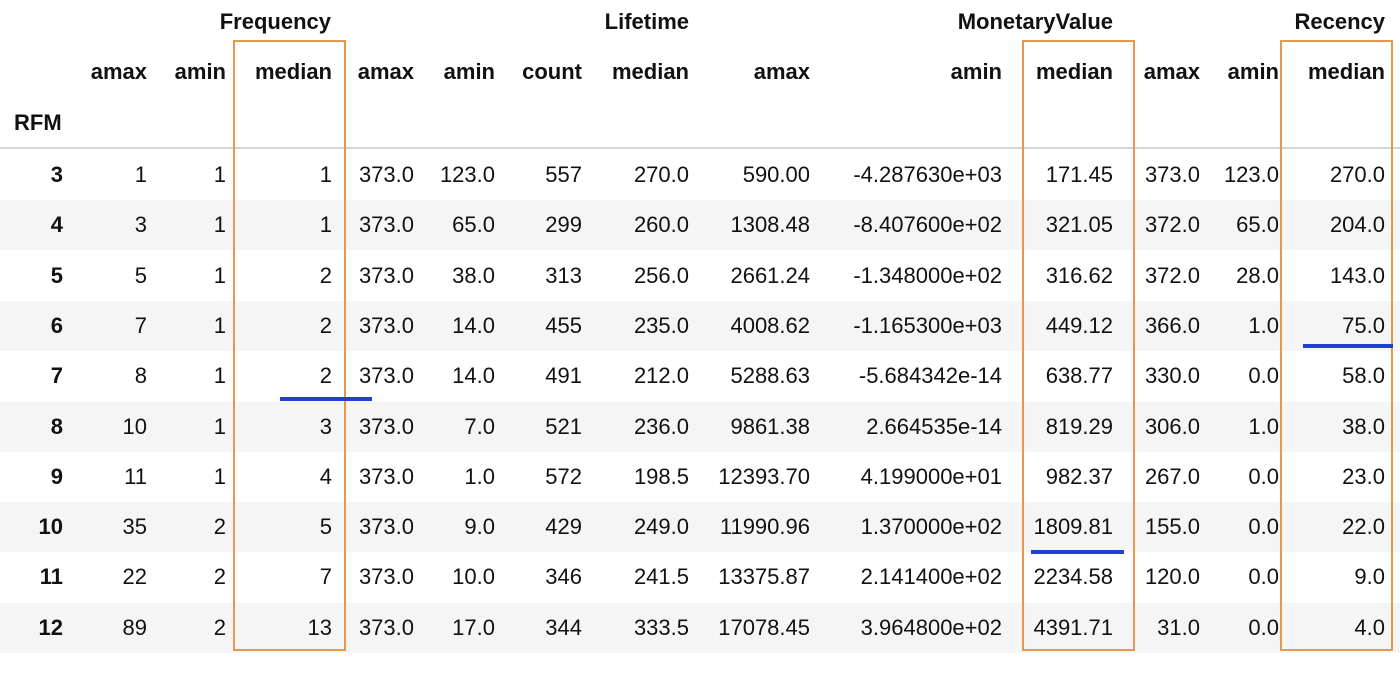 Image resolution: width=1400 pixels, height=681 pixels. Describe the element at coordinates (661, 325) in the screenshot. I see `table-cell: 235.0` at that location.